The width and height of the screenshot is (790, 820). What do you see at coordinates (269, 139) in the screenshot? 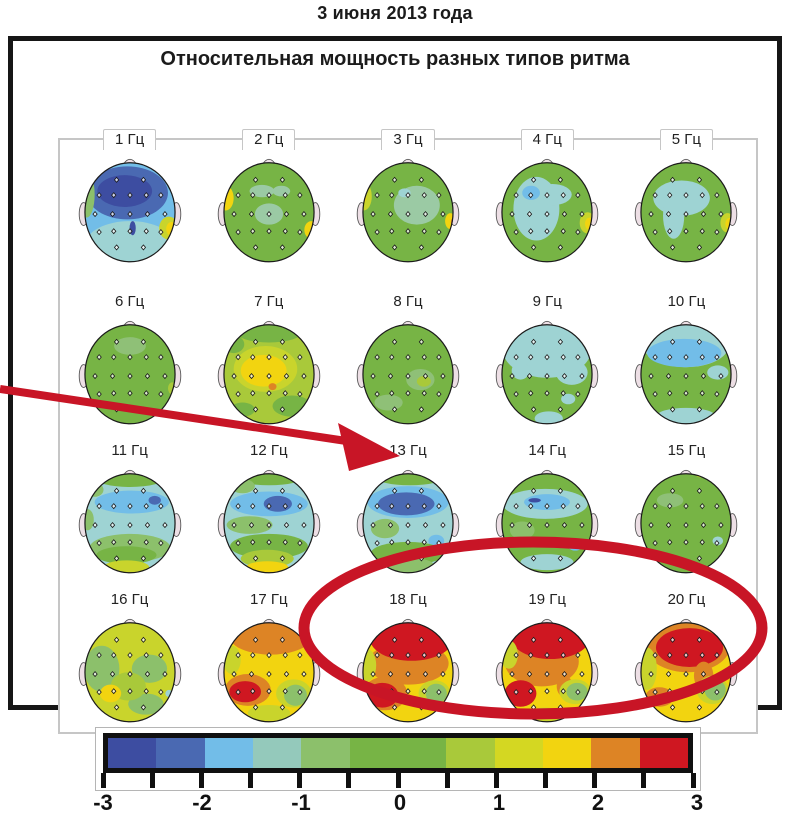
I see `panel-label: 2 Гц` at bounding box center [269, 139].